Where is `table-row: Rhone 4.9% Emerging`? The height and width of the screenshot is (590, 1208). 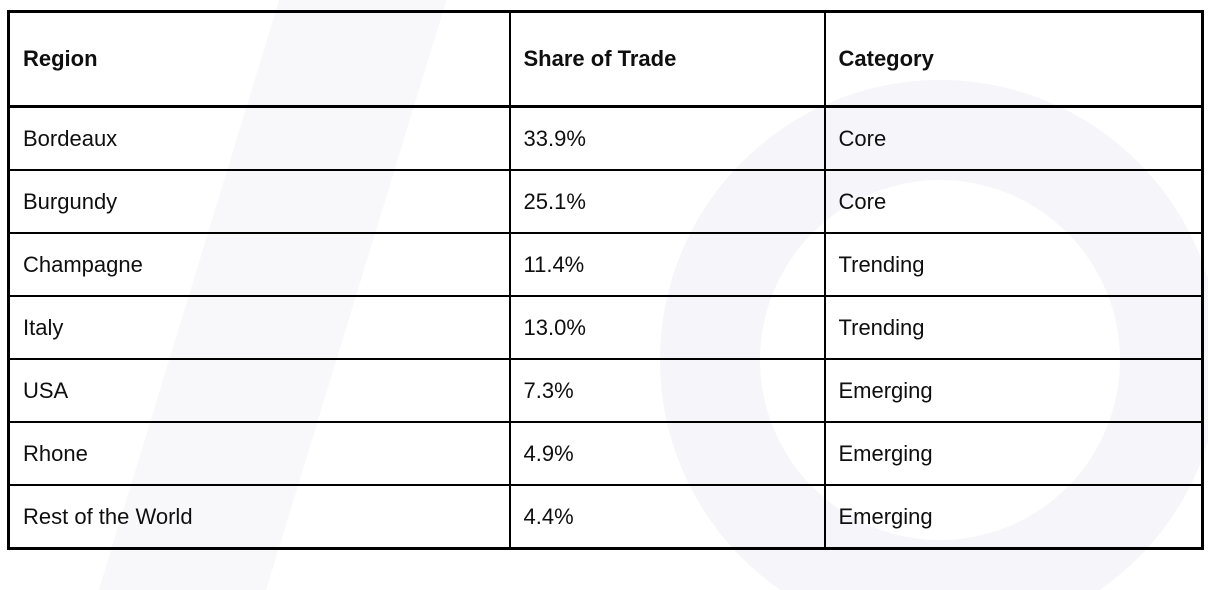
table-row: Rhone 4.9% Emerging is located at coordinates (605, 453).